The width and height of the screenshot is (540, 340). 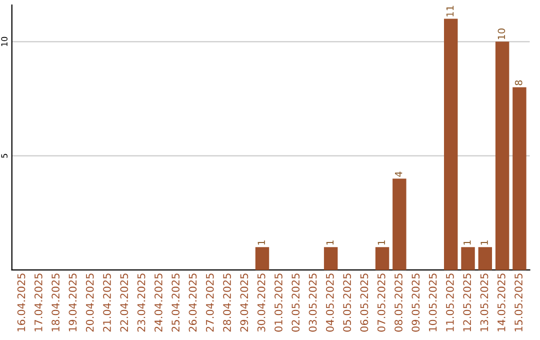 What do you see at coordinates (38, 303) in the screenshot?
I see `x-tick-label: 17.04.2025` at bounding box center [38, 303].